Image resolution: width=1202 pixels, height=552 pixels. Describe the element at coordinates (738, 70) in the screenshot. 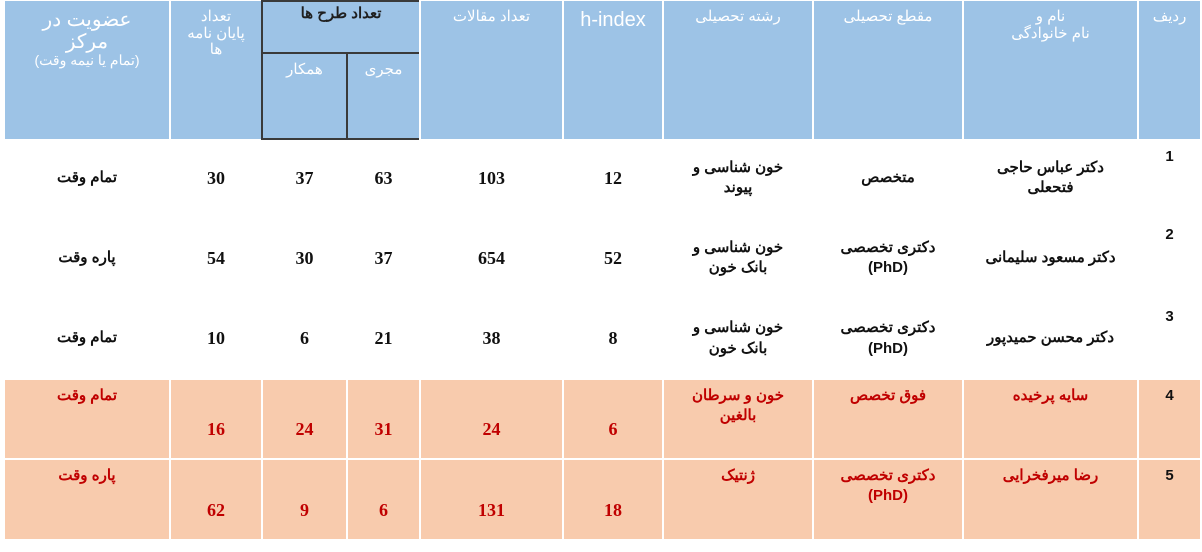

I see `header-cell: رشته تحصیلی` at that location.